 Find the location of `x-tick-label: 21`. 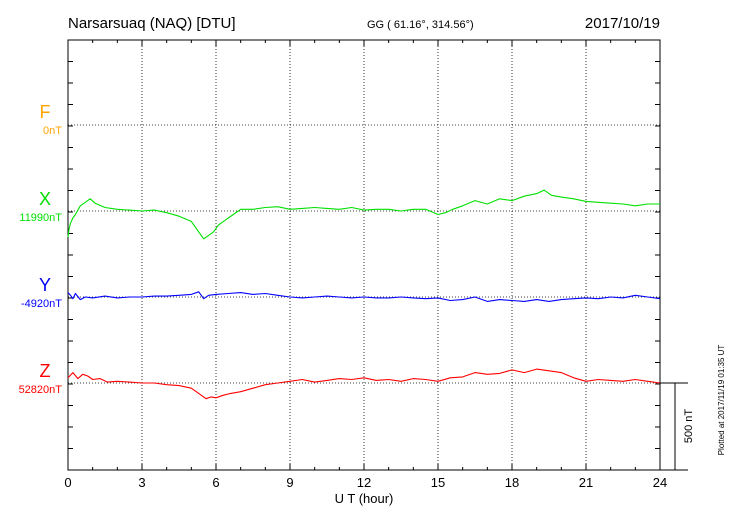

x-tick-label: 21 is located at coordinates (586, 482).